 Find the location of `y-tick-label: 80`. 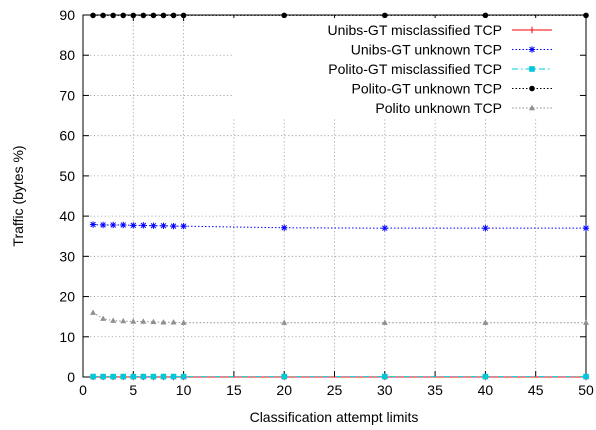

y-tick-label: 80 is located at coordinates (67, 55).